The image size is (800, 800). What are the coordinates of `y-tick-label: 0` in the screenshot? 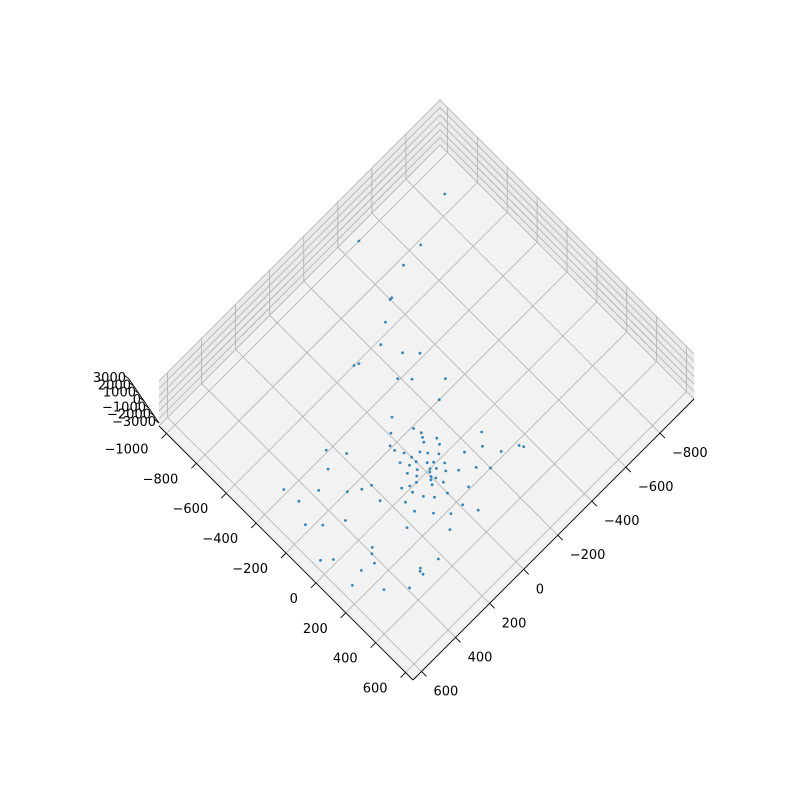 It's located at (540, 589).